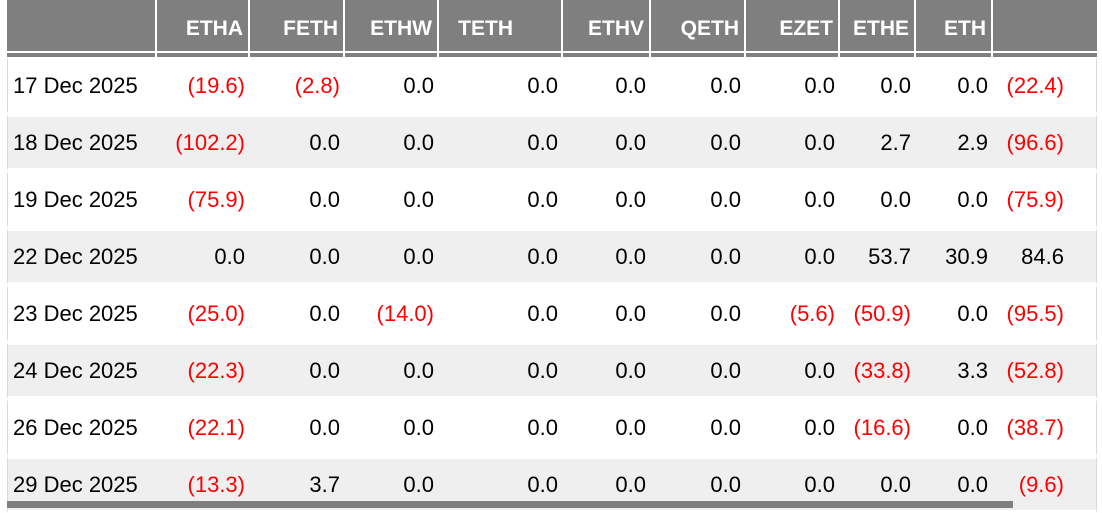  Describe the element at coordinates (605, 28) in the screenshot. I see `column-header-ethv: ETHV` at that location.